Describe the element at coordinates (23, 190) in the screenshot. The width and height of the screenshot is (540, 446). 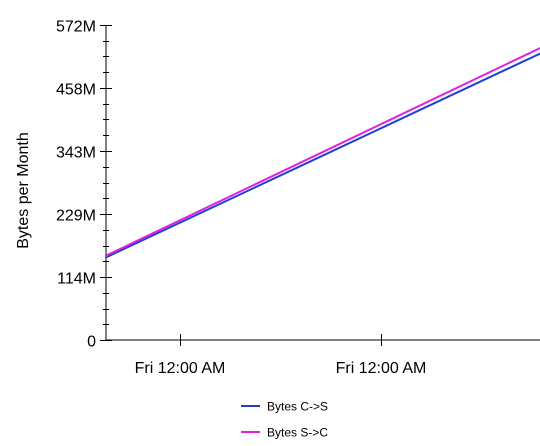
I see `y-axis-title: Bytes per Month` at that location.